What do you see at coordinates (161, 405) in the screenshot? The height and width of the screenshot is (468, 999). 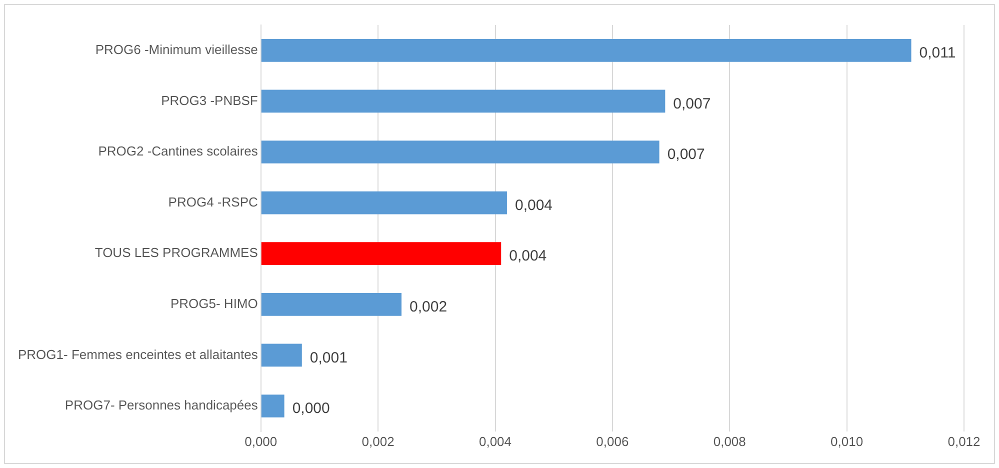 I see `y-tick-label: PROG7- Personnes handicapées` at bounding box center [161, 405].